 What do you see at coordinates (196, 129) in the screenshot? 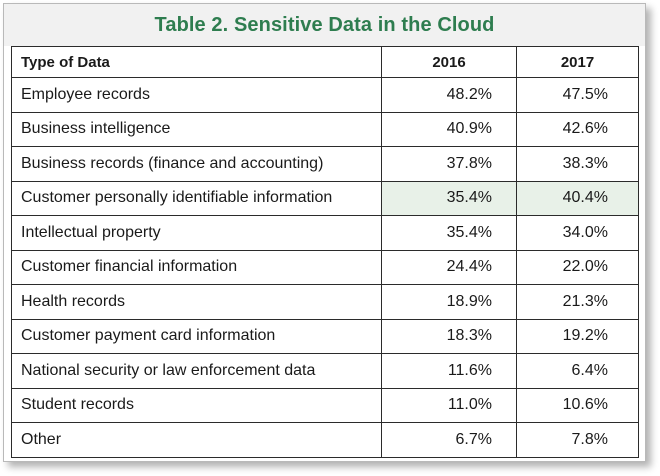
I see `cell-type: Business intelligence` at bounding box center [196, 129].